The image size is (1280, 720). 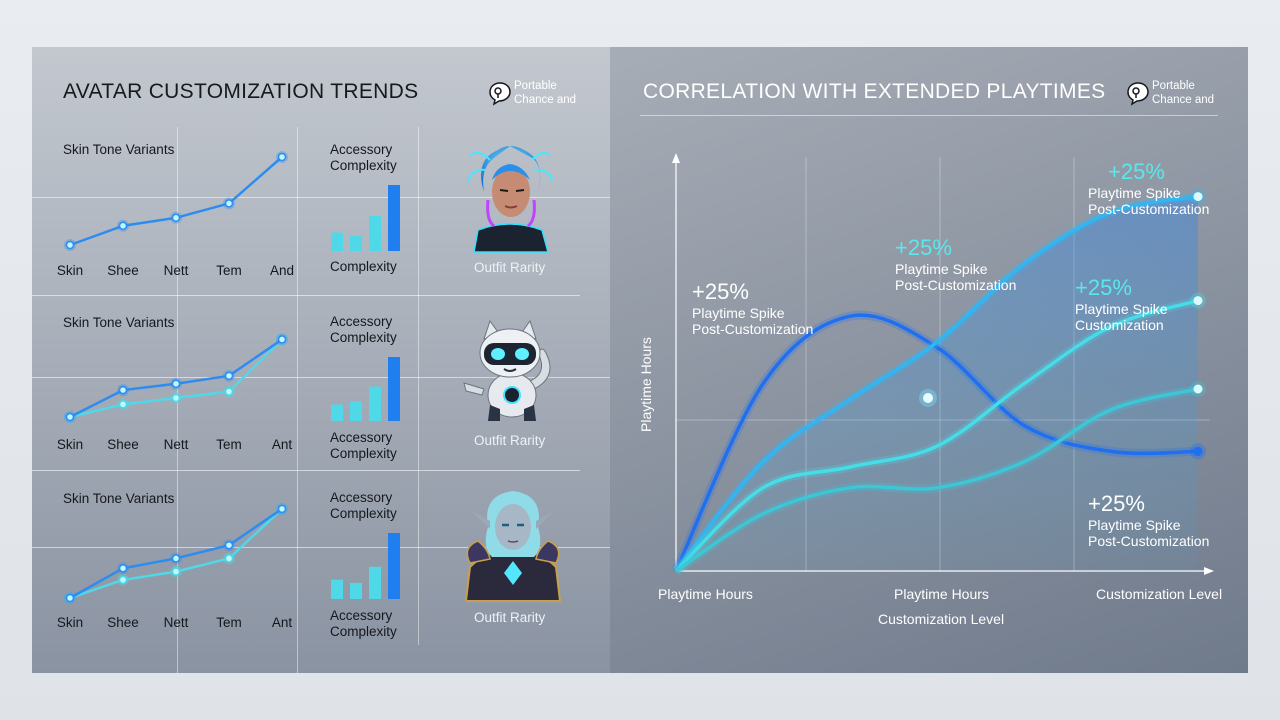 What do you see at coordinates (937, 480) in the screenshot?
I see `series-line` at bounding box center [937, 480].